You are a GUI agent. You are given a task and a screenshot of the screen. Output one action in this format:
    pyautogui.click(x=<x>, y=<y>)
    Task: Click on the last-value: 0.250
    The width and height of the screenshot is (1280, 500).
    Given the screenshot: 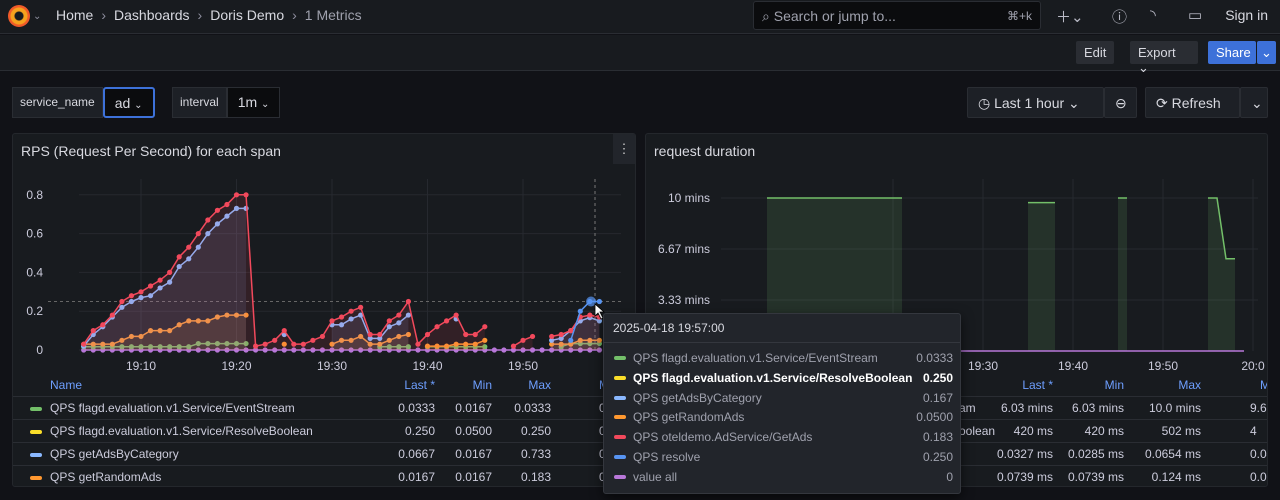 What is the action you would take?
    pyautogui.click(x=419, y=431)
    